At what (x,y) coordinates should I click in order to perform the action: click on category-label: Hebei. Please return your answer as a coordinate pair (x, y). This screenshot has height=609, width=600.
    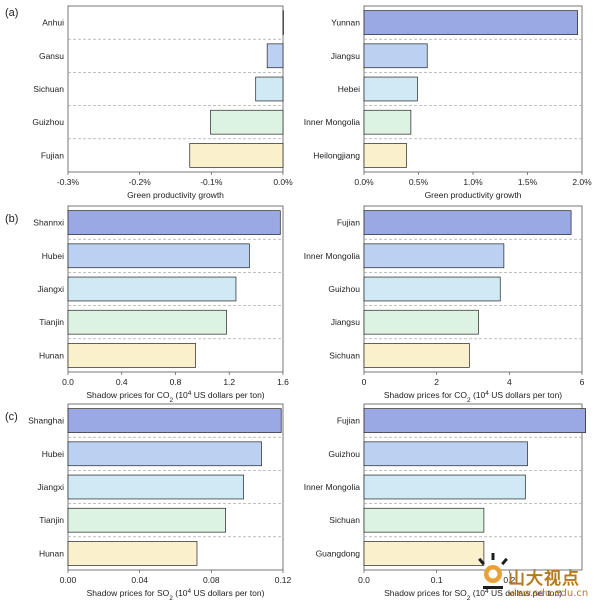
    Looking at the image, I should click on (349, 89).